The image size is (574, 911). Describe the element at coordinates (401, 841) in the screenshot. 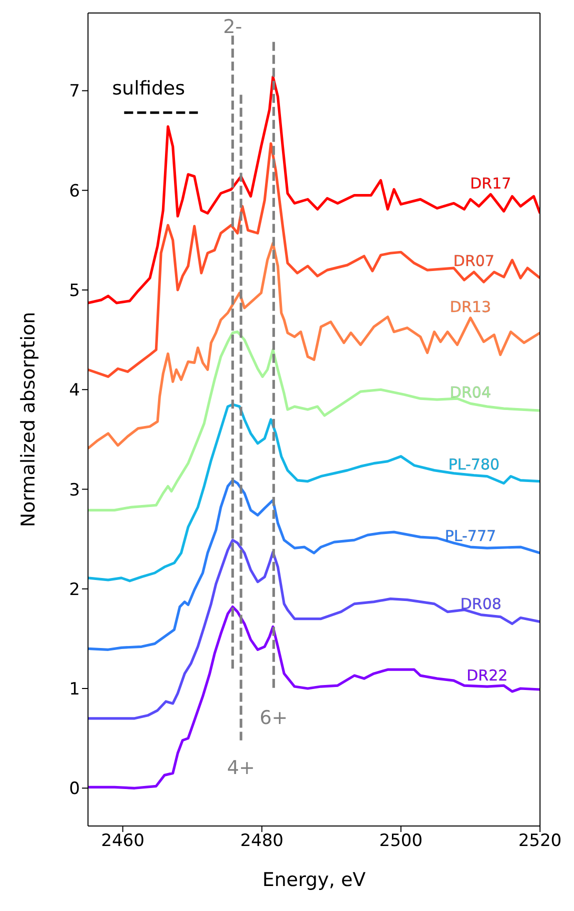

I see `x-tick-label: 2500` at that location.